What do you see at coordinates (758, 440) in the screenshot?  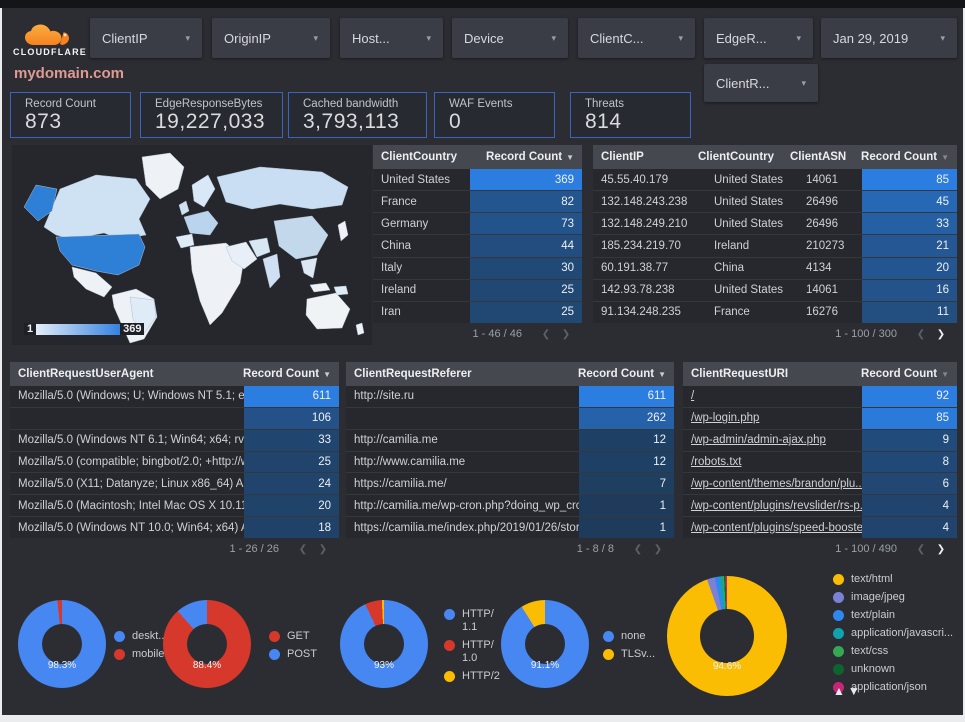 I see `cell: /wp-admin/admin-ajax.php` at bounding box center [758, 440].